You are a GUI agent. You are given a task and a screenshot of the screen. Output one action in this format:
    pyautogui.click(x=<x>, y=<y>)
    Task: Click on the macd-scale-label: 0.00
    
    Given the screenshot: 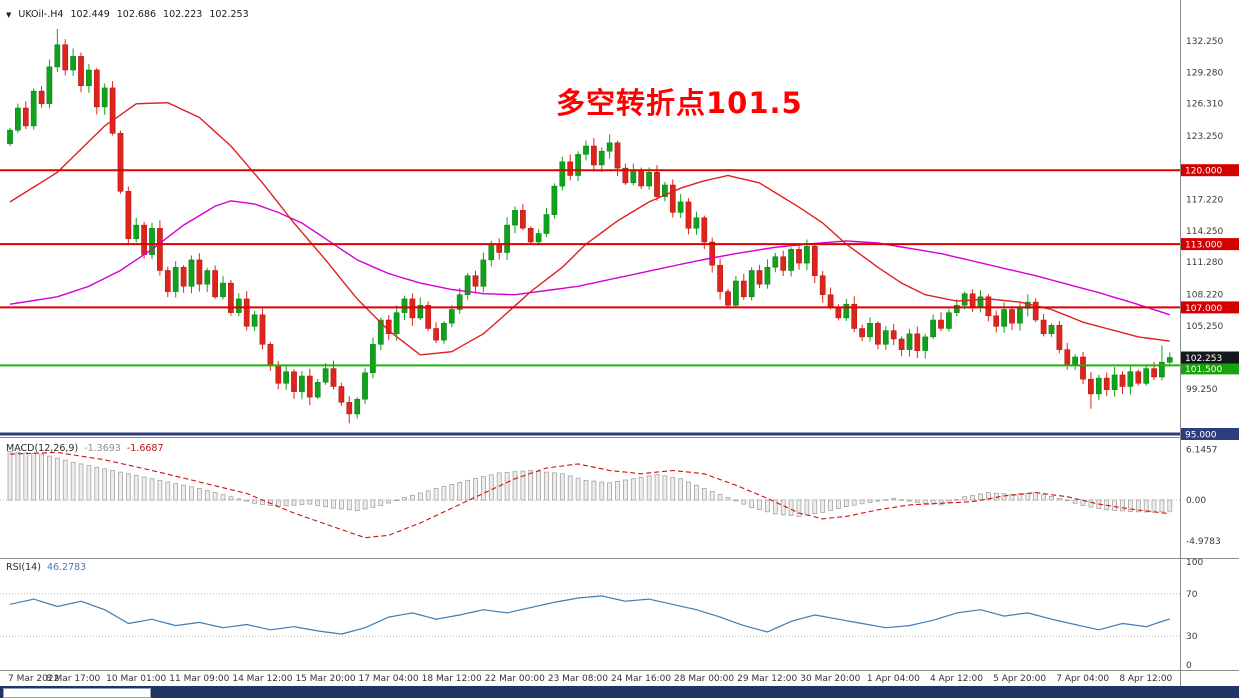 What is the action you would take?
    pyautogui.click(x=1196, y=501)
    